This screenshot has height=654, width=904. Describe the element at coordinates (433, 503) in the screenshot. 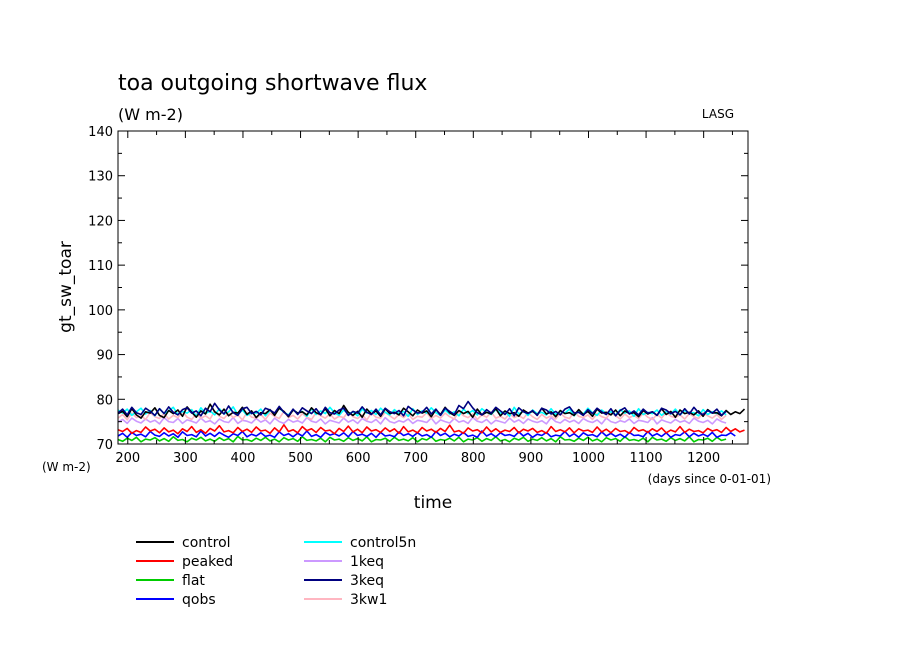

I see `x-axis-label: time` at that location.